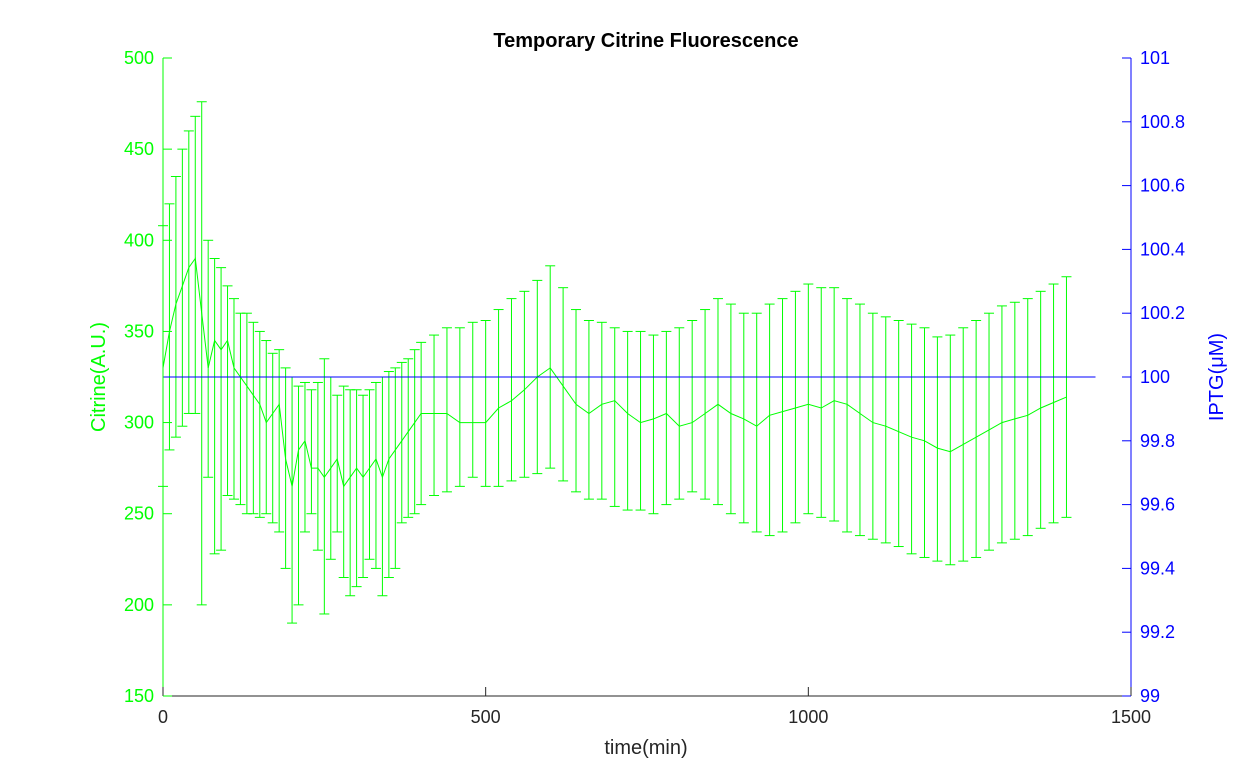 The image size is (1250, 781). What do you see at coordinates (1162, 249) in the screenshot?
I see `right-tick-label: 100.4` at bounding box center [1162, 249].